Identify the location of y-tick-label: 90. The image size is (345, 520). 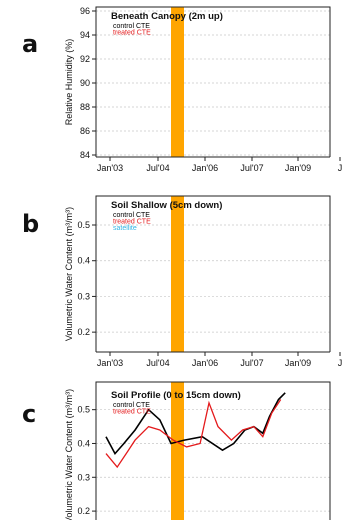
(85, 83).